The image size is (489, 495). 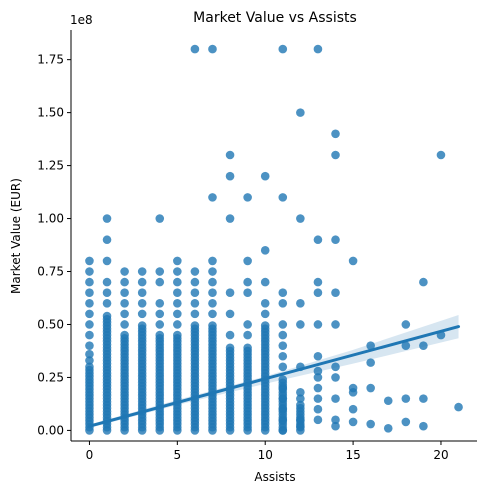 I want to click on y-tick-label: 0.50, so click(x=50, y=324).